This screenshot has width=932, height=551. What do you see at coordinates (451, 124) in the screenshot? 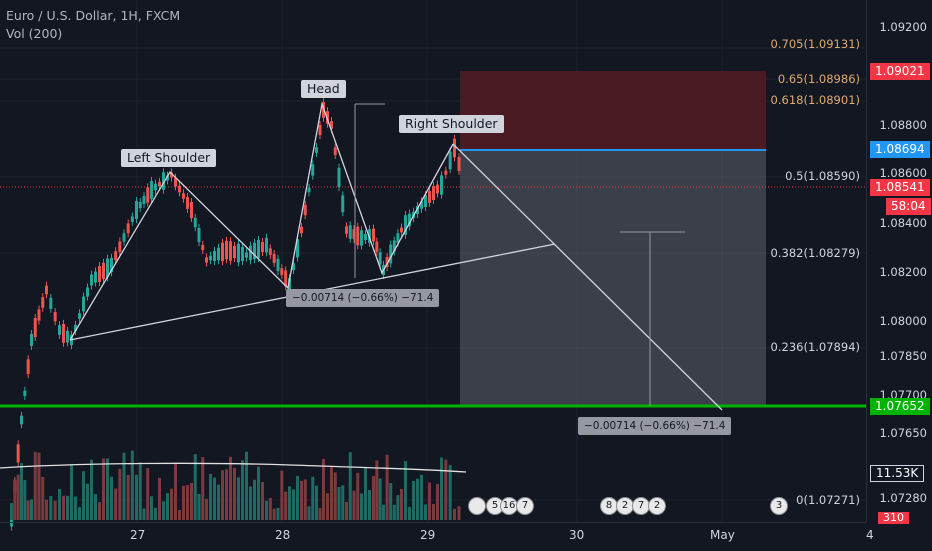
I see `label-right-shoulder: Right Shoulder` at bounding box center [451, 124].